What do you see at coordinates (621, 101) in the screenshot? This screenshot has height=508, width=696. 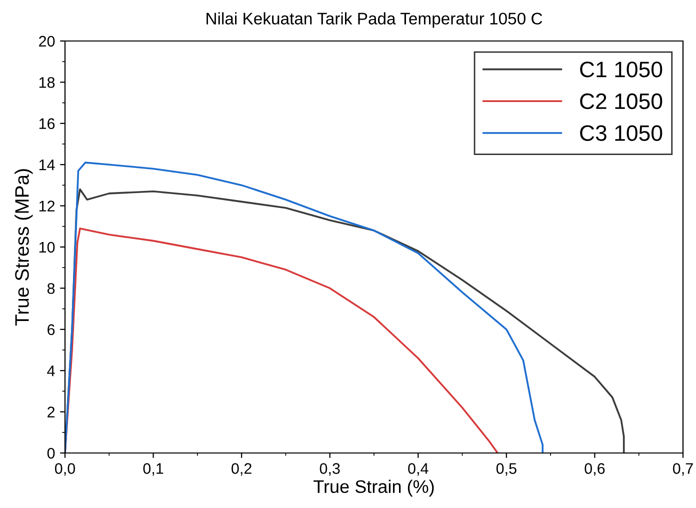 I see `legend-label: C2 1050` at bounding box center [621, 101].